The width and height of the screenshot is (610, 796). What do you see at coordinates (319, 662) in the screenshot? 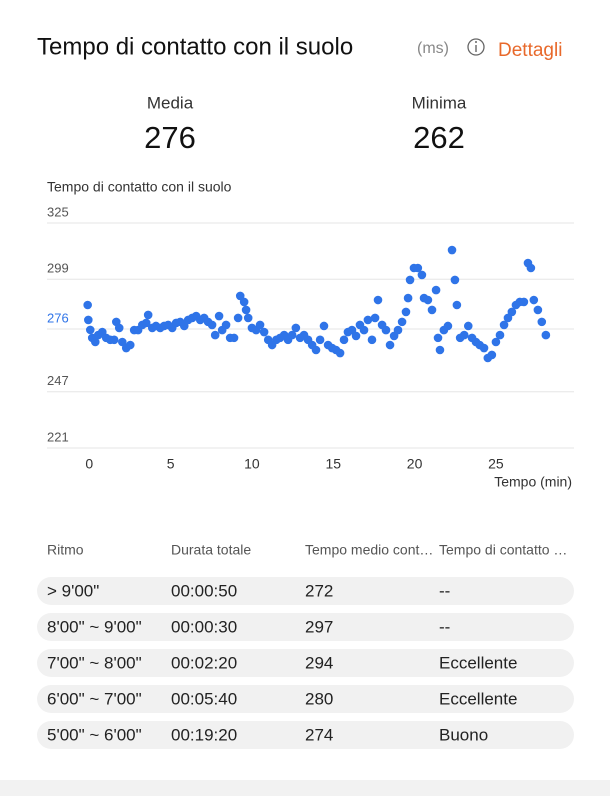
I see `table-cell: 294` at bounding box center [319, 662].